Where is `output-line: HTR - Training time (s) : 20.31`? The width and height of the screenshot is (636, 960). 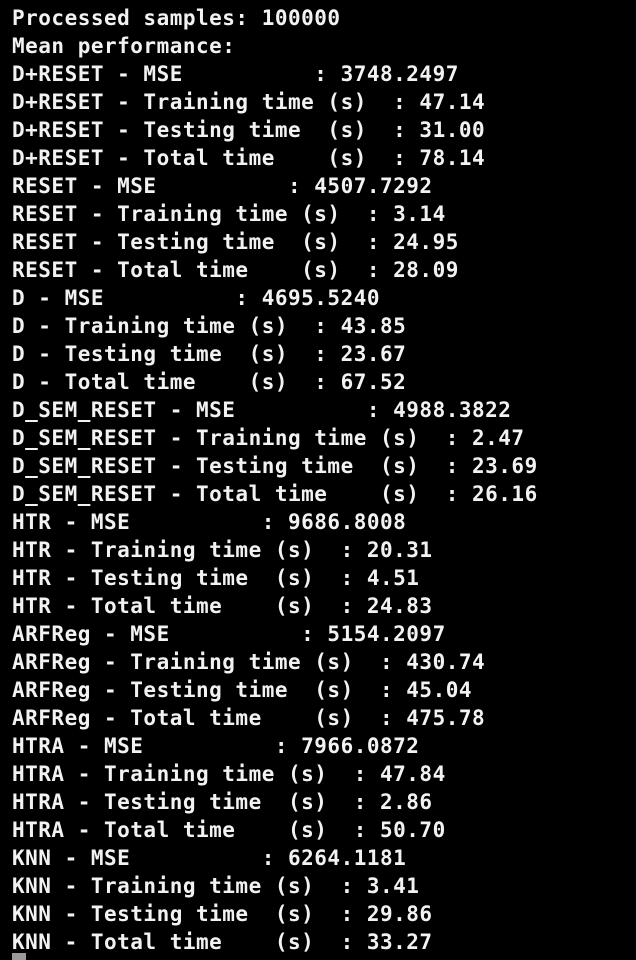
output-line: HTR - Training time (s) : 20.31 is located at coordinates (222, 550).